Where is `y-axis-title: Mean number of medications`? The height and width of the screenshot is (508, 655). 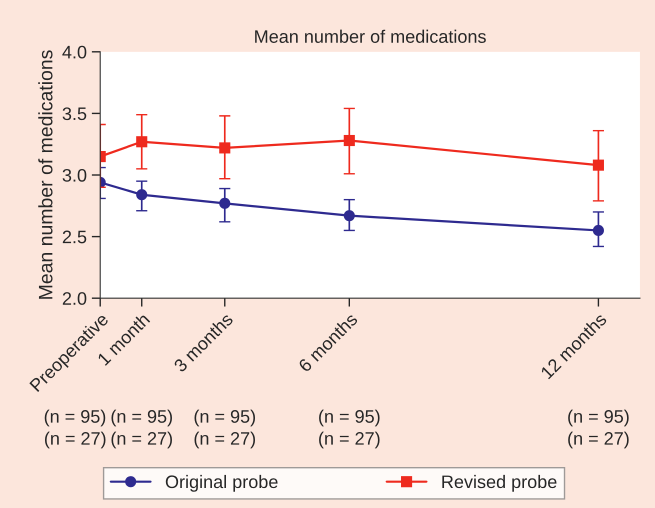
y-axis-title: Mean number of medications is located at coordinates (45, 174).